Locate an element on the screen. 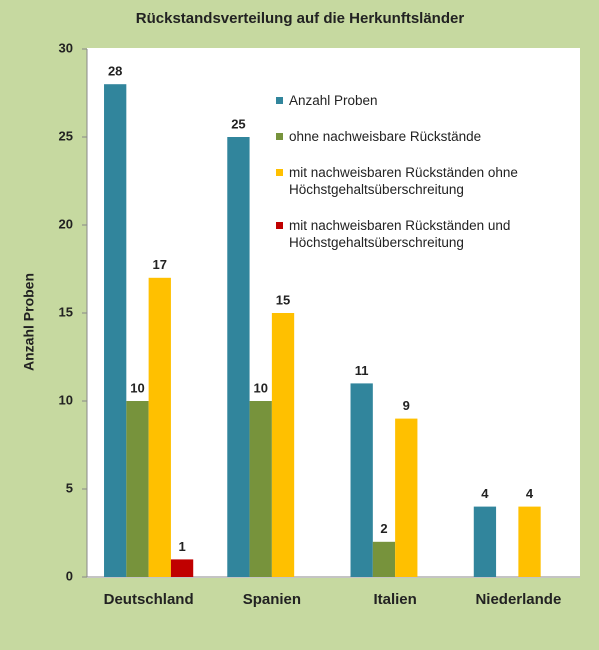 The width and height of the screenshot is (599, 650). value-label: 15 is located at coordinates (283, 299).